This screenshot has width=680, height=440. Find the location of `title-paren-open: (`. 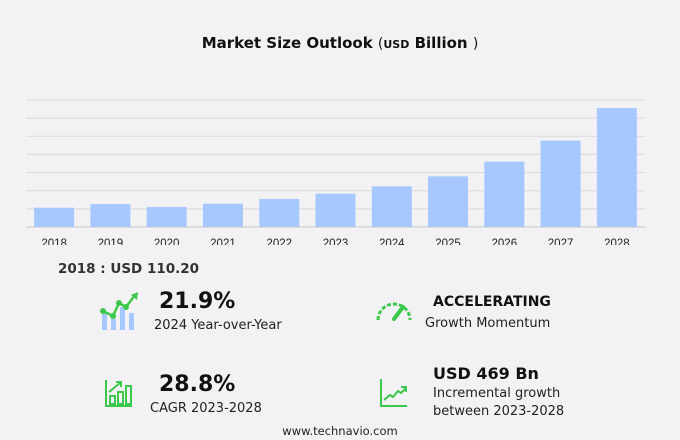

title-paren-open: ( is located at coordinates (380, 44).